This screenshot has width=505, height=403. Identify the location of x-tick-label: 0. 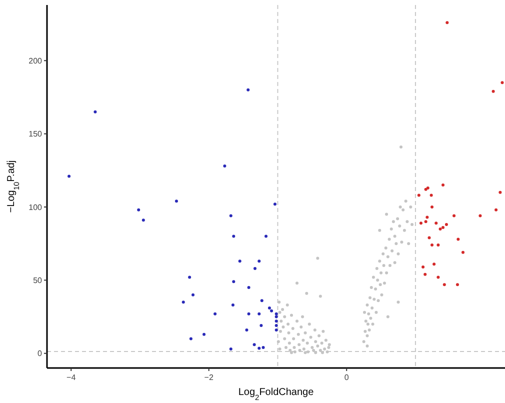
(347, 377).